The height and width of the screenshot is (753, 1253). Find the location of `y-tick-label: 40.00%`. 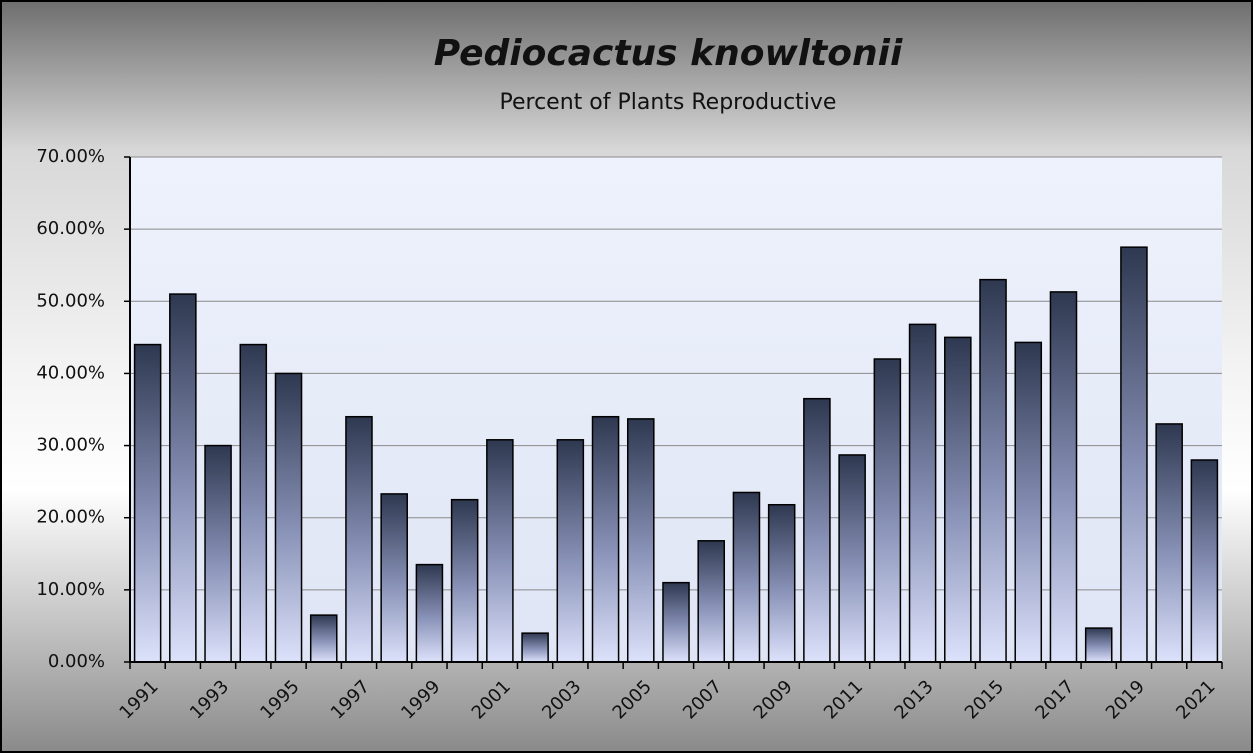

y-tick-label: 40.00% is located at coordinates (70, 372).